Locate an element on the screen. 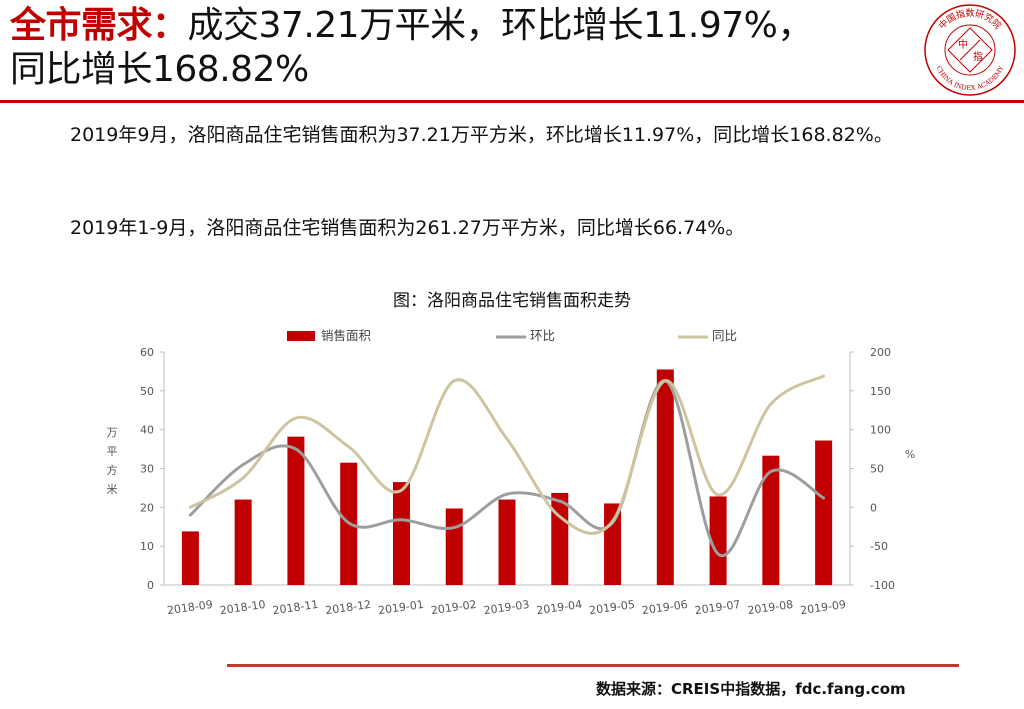  y2-tick-label: 150 is located at coordinates (880, 391).